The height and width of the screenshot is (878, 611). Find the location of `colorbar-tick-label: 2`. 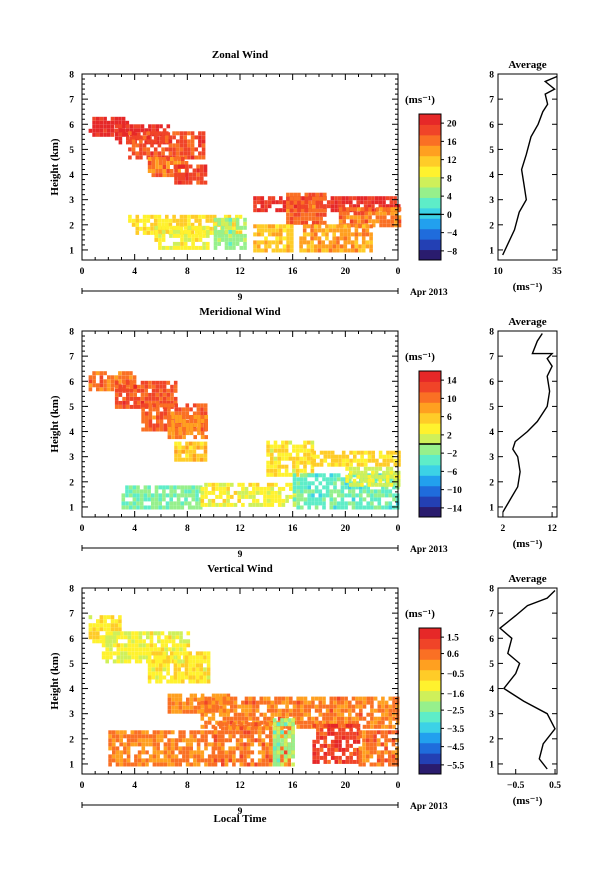

colorbar-tick-label: 2 is located at coordinates (449, 436).